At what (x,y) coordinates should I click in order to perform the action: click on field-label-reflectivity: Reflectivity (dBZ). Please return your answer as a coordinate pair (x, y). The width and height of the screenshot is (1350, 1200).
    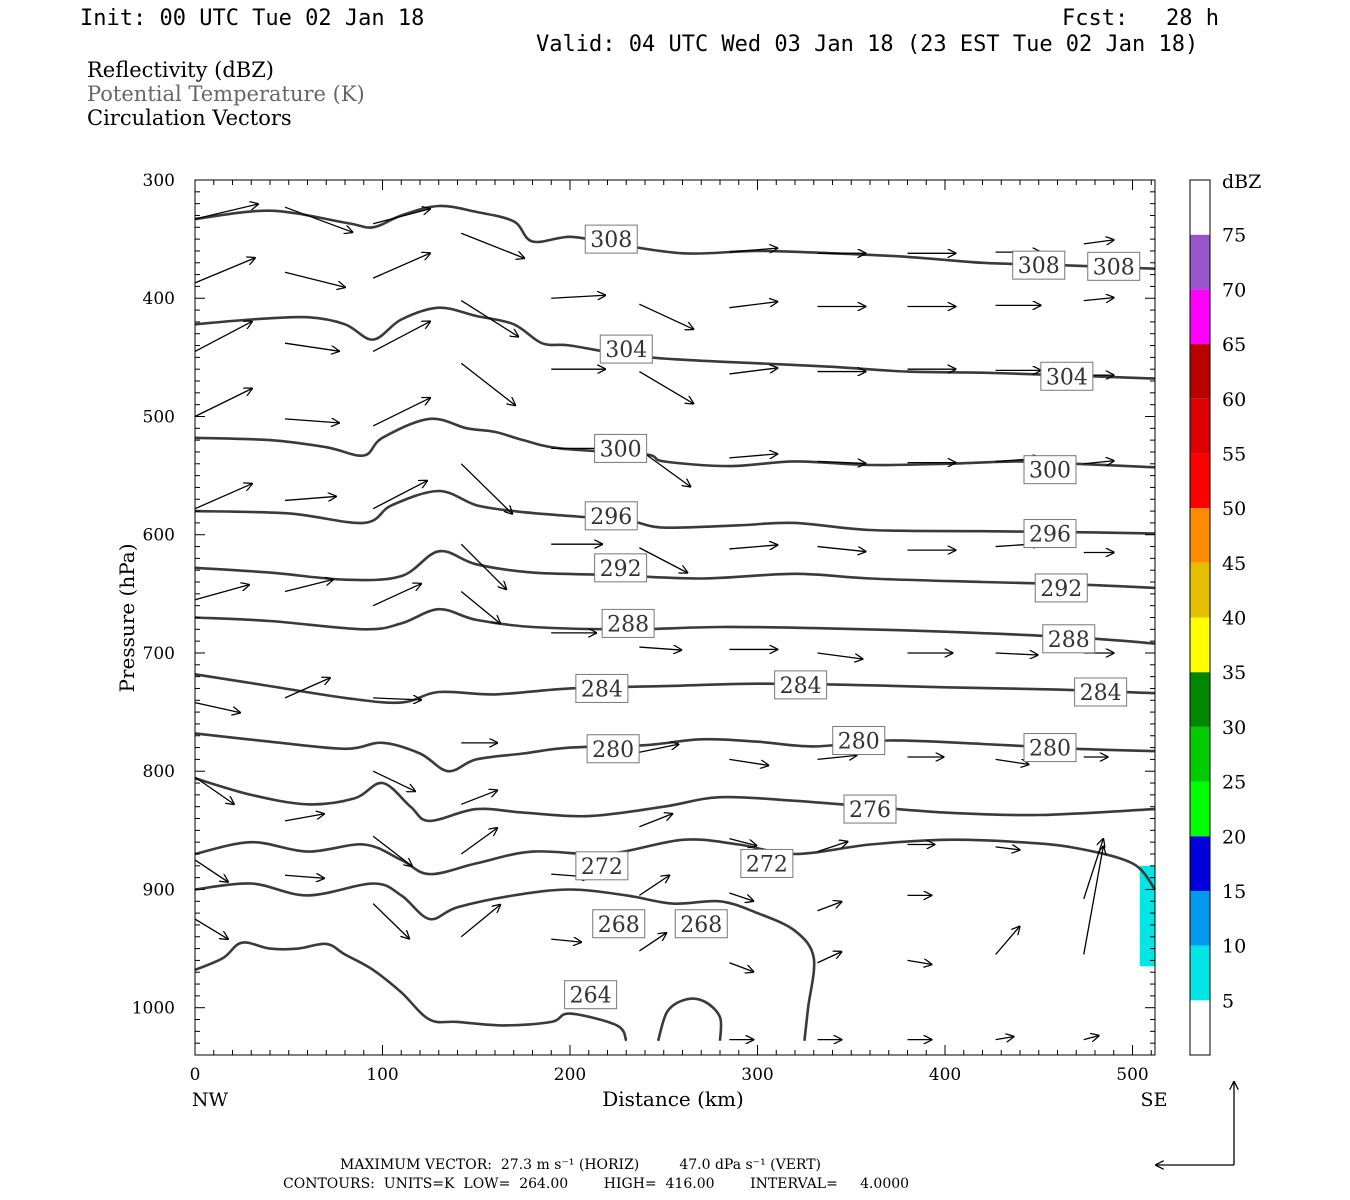
    Looking at the image, I should click on (181, 70).